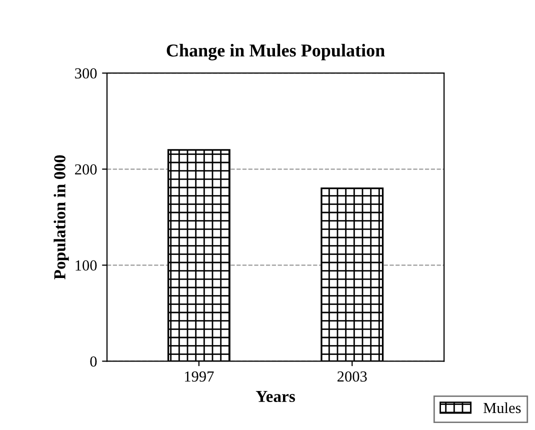 Image resolution: width=535 pixels, height=430 pixels. What do you see at coordinates (86, 265) in the screenshot?
I see `y-tick-label: 100` at bounding box center [86, 265].